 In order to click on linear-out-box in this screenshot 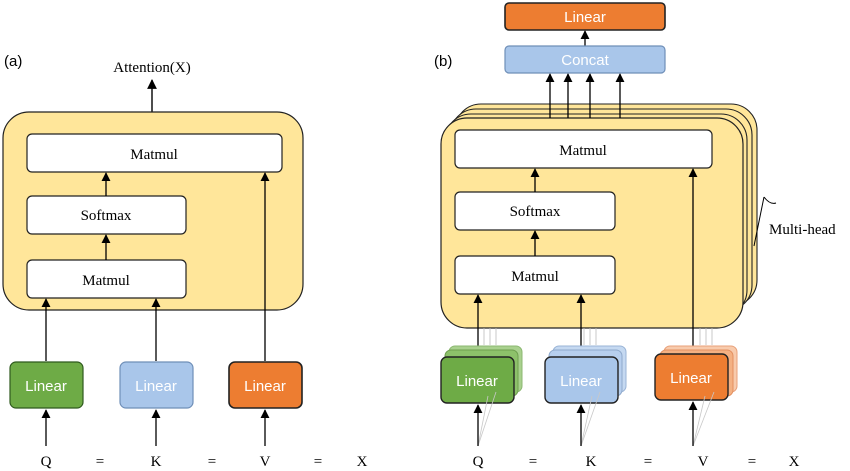, I will do `click(585, 16)`.